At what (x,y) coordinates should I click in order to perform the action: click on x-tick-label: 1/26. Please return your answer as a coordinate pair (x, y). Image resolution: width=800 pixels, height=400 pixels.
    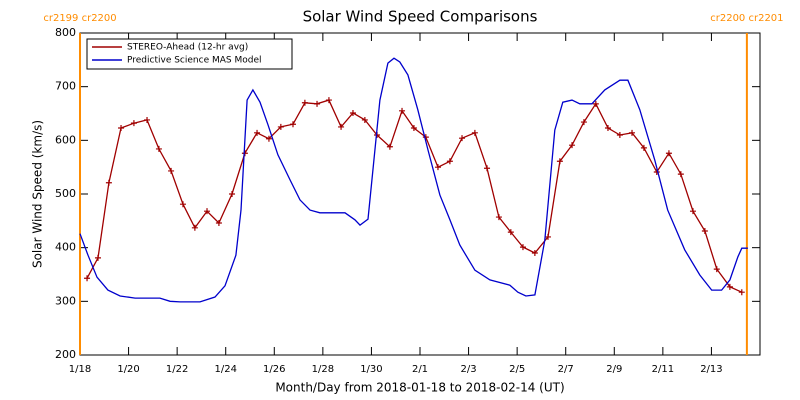
    Looking at the image, I should click on (274, 369).